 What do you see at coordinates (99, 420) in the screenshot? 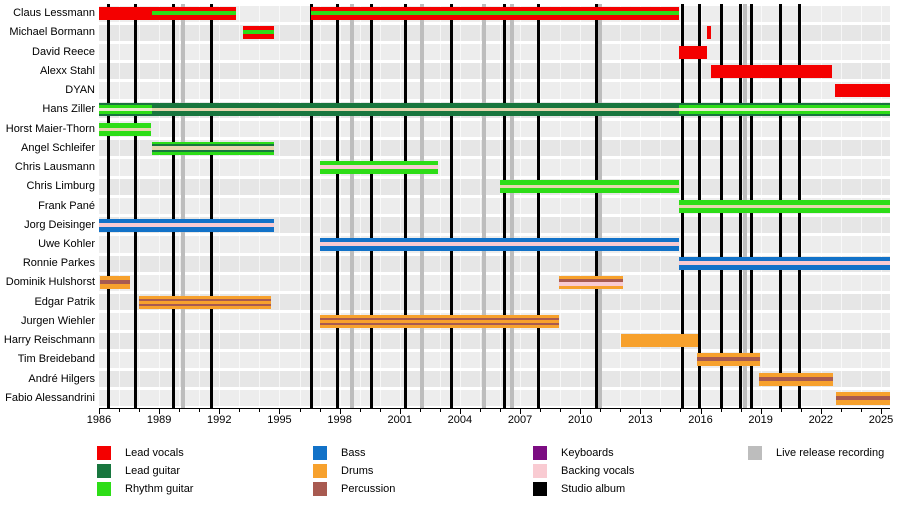
I see `x-axis-label: 1986` at bounding box center [99, 420].